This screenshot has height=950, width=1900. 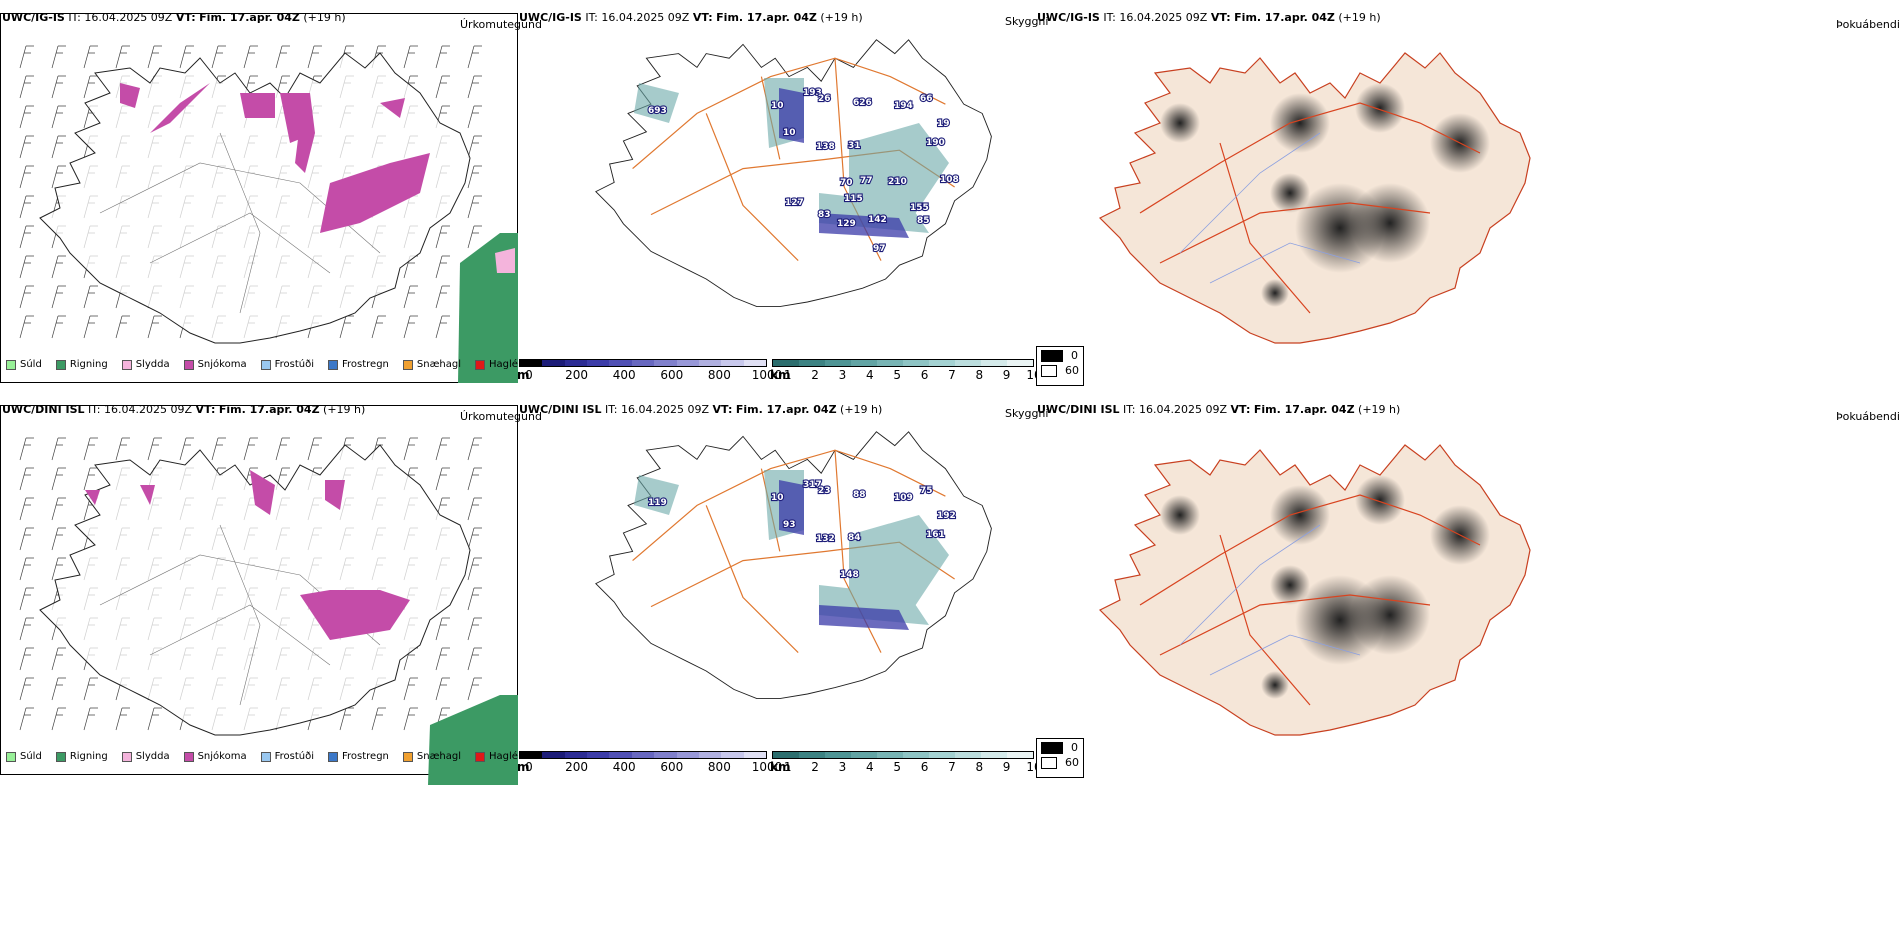 What do you see at coordinates (844, 163) in the screenshot?
I see `ceiling-fill` at bounding box center [844, 163].